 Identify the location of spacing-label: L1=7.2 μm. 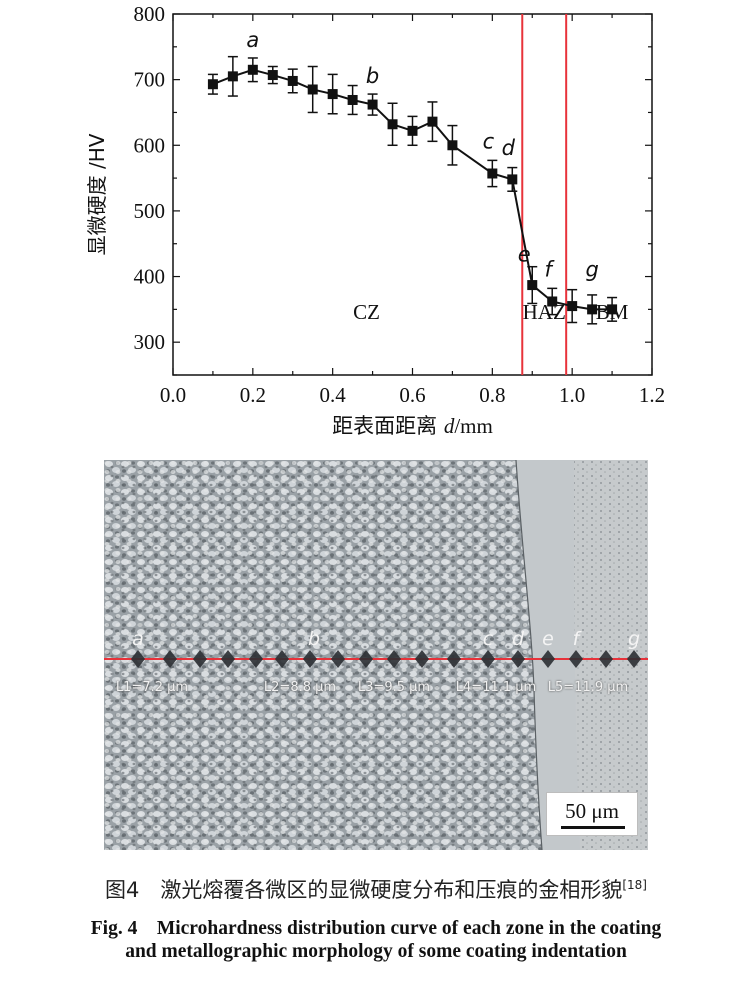
(152, 687).